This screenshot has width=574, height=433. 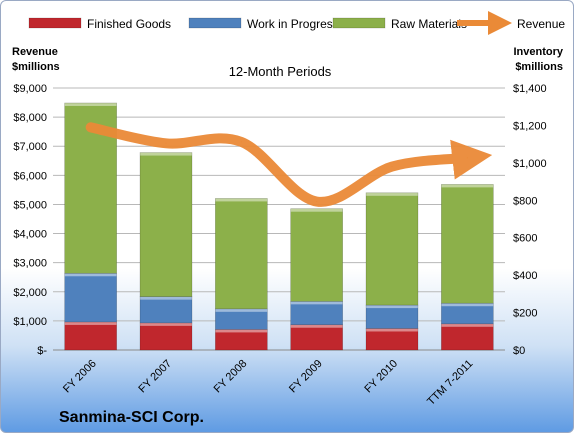 I want to click on right-tick-label: $1,400, so click(x=530, y=89).